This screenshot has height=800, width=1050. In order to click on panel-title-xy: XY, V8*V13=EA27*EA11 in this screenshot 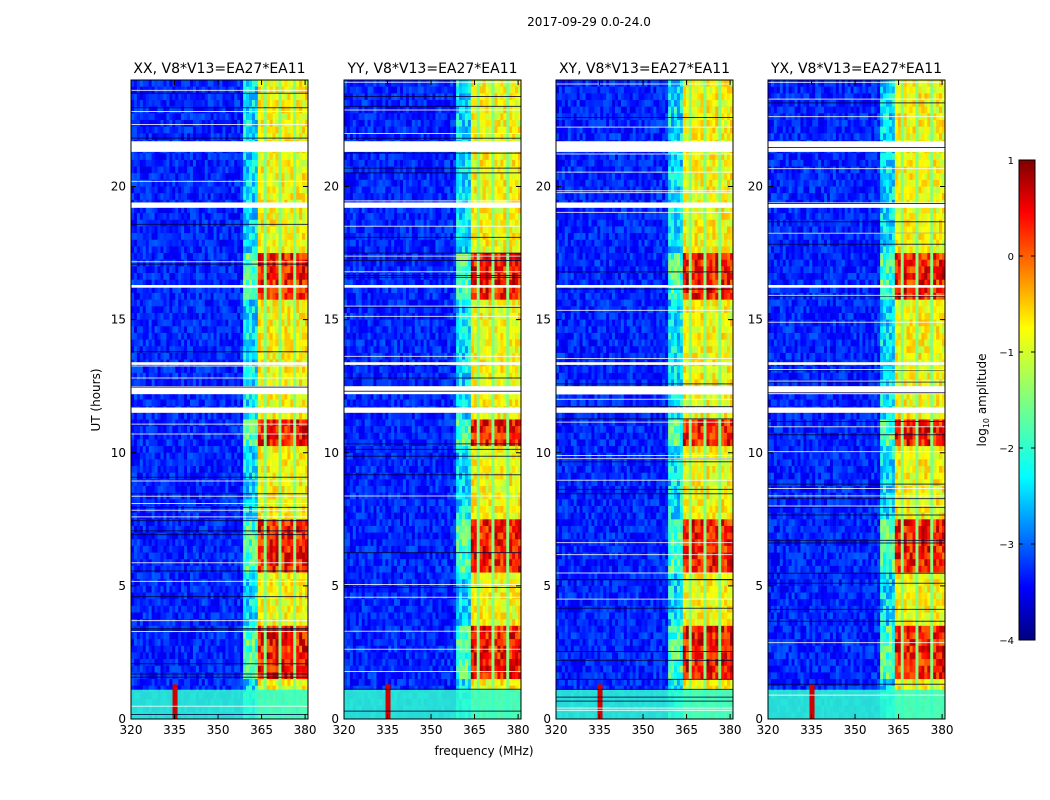, I will do `click(644, 69)`.